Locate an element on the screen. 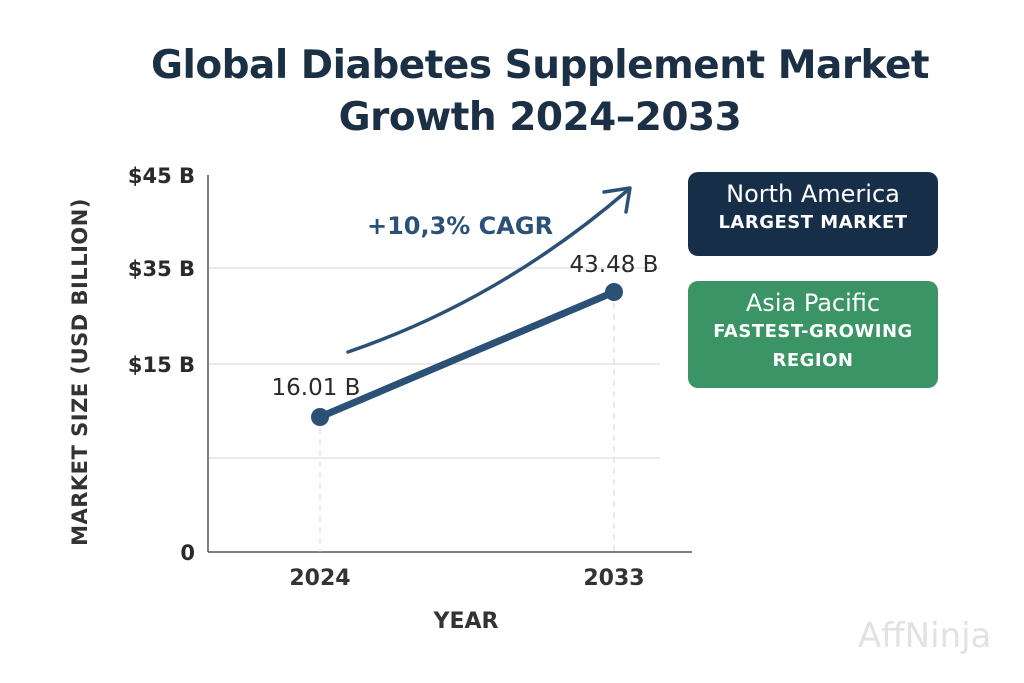 Image resolution: width=1024 pixels, height=683 pixels. y-tick-label: 0 is located at coordinates (187, 553).